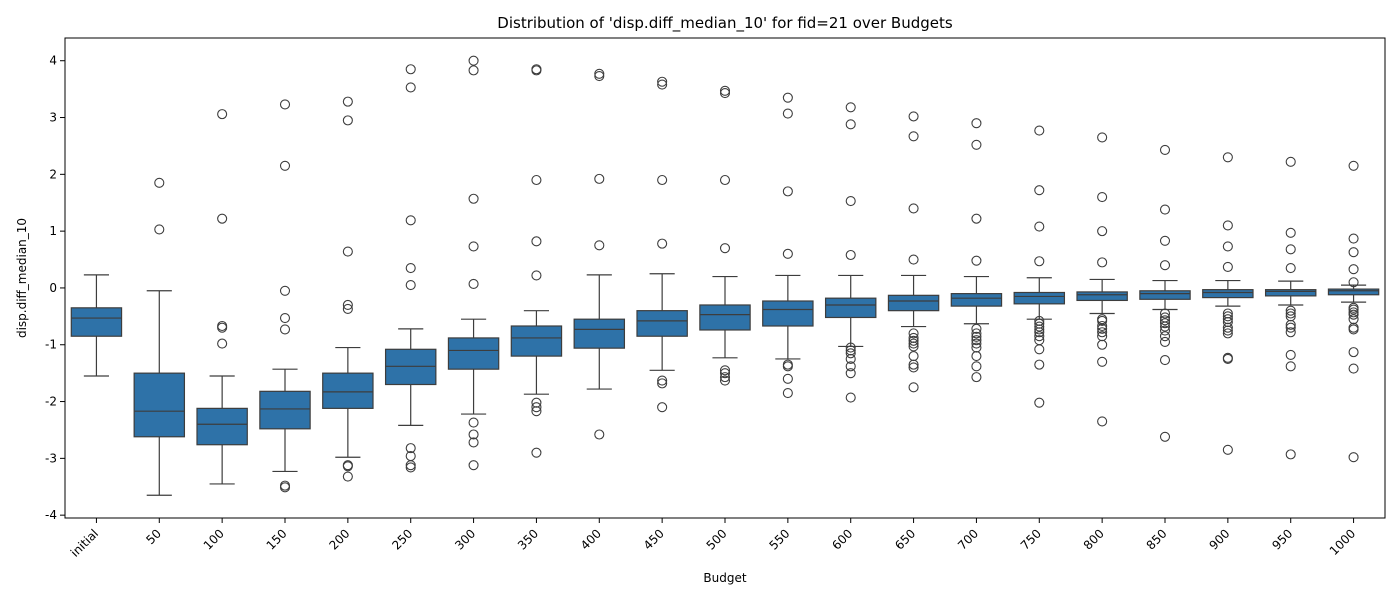 The image size is (1400, 600). What do you see at coordinates (905, 539) in the screenshot?
I see `x-tick-label: 650` at bounding box center [905, 539].